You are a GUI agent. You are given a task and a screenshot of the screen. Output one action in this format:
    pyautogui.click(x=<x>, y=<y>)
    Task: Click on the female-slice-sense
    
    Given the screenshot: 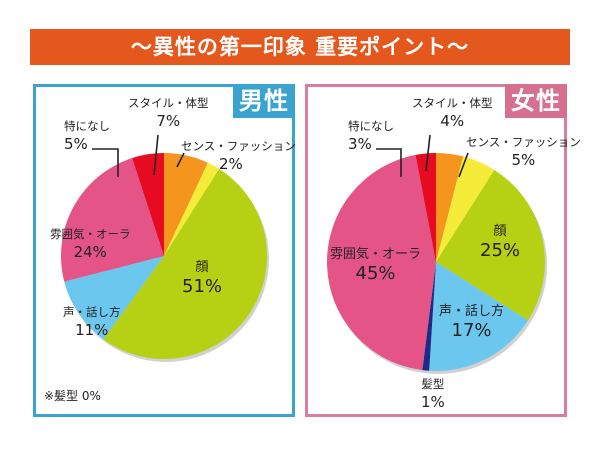 What is the action you would take?
    pyautogui.click(x=465, y=209)
    